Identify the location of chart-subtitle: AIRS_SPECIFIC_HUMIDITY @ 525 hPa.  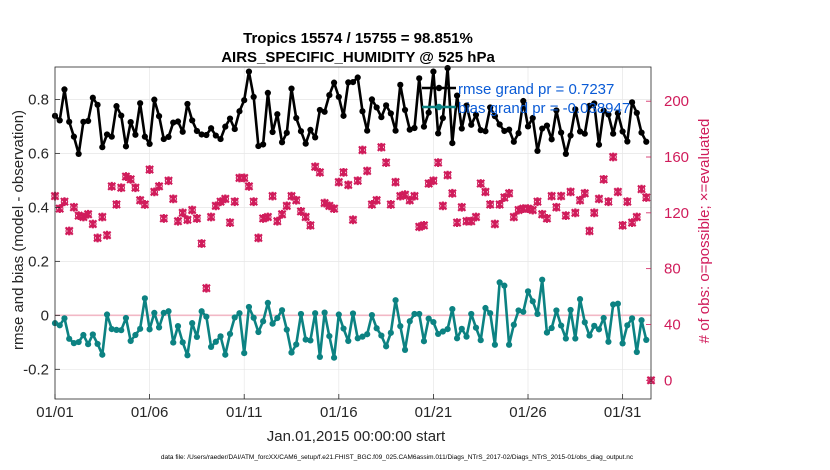
(358, 57).